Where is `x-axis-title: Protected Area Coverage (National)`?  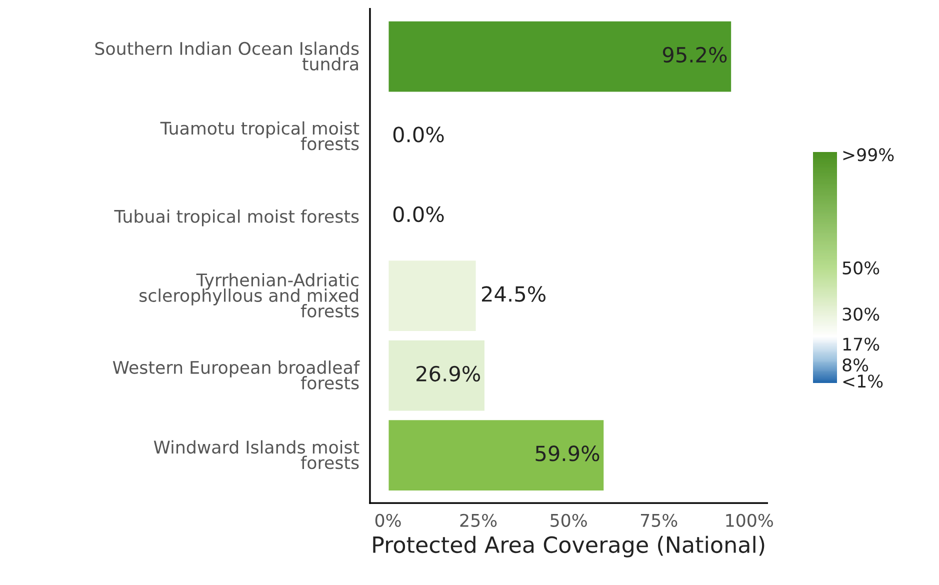
x-axis-title: Protected Area Coverage (National) is located at coordinates (568, 547).